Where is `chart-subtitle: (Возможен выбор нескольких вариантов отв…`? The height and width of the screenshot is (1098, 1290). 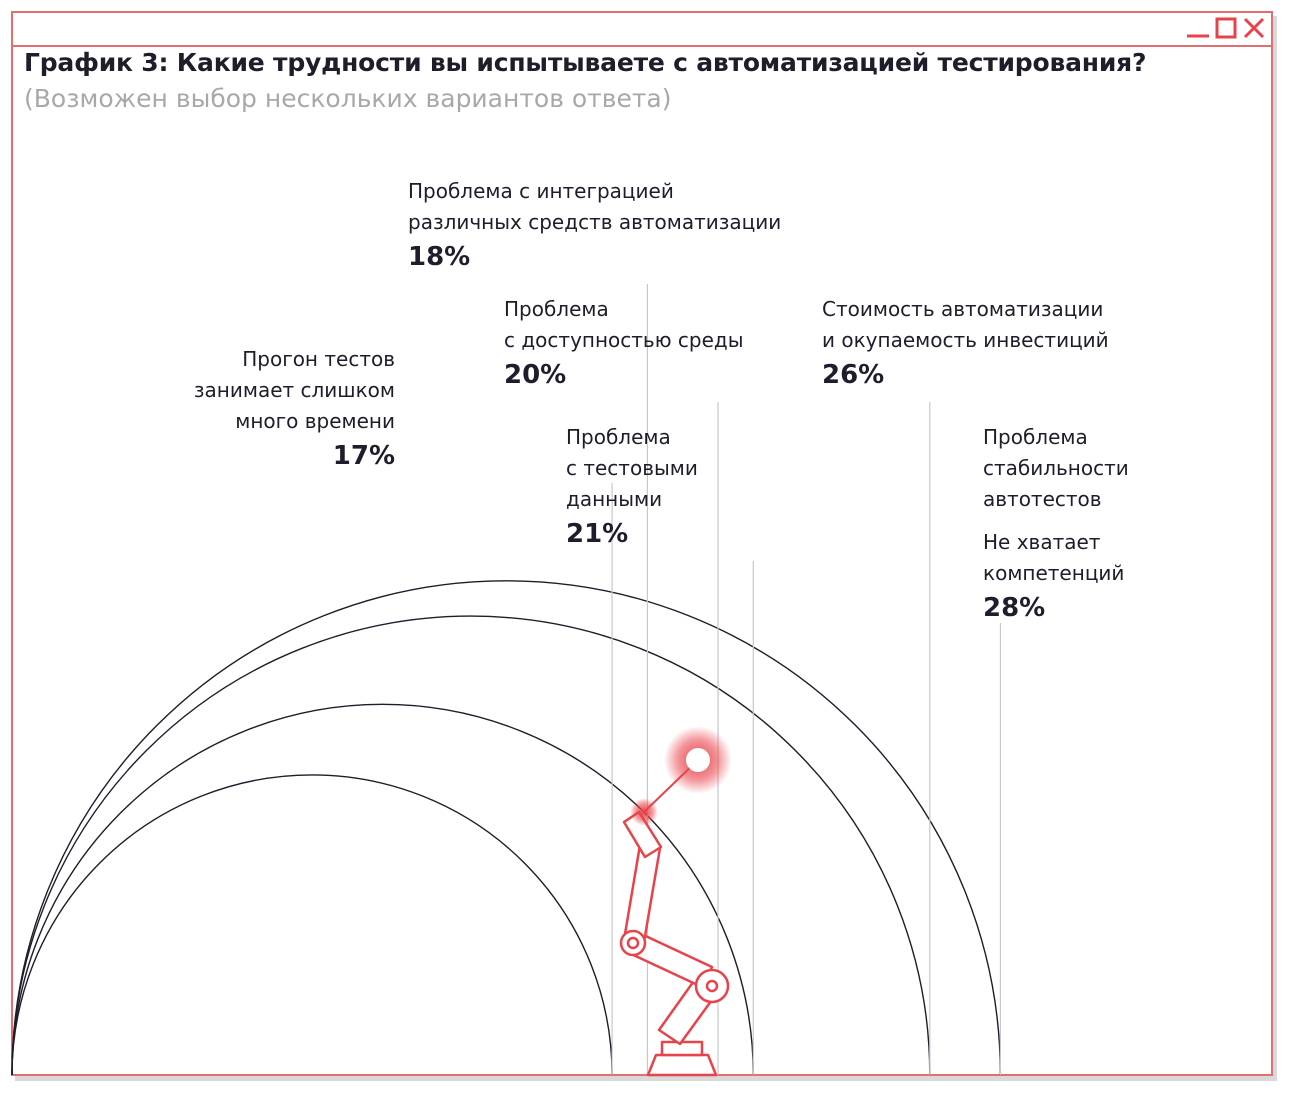 chart-subtitle: (Возможен выбор нескольких вариантов отв… is located at coordinates (348, 98).